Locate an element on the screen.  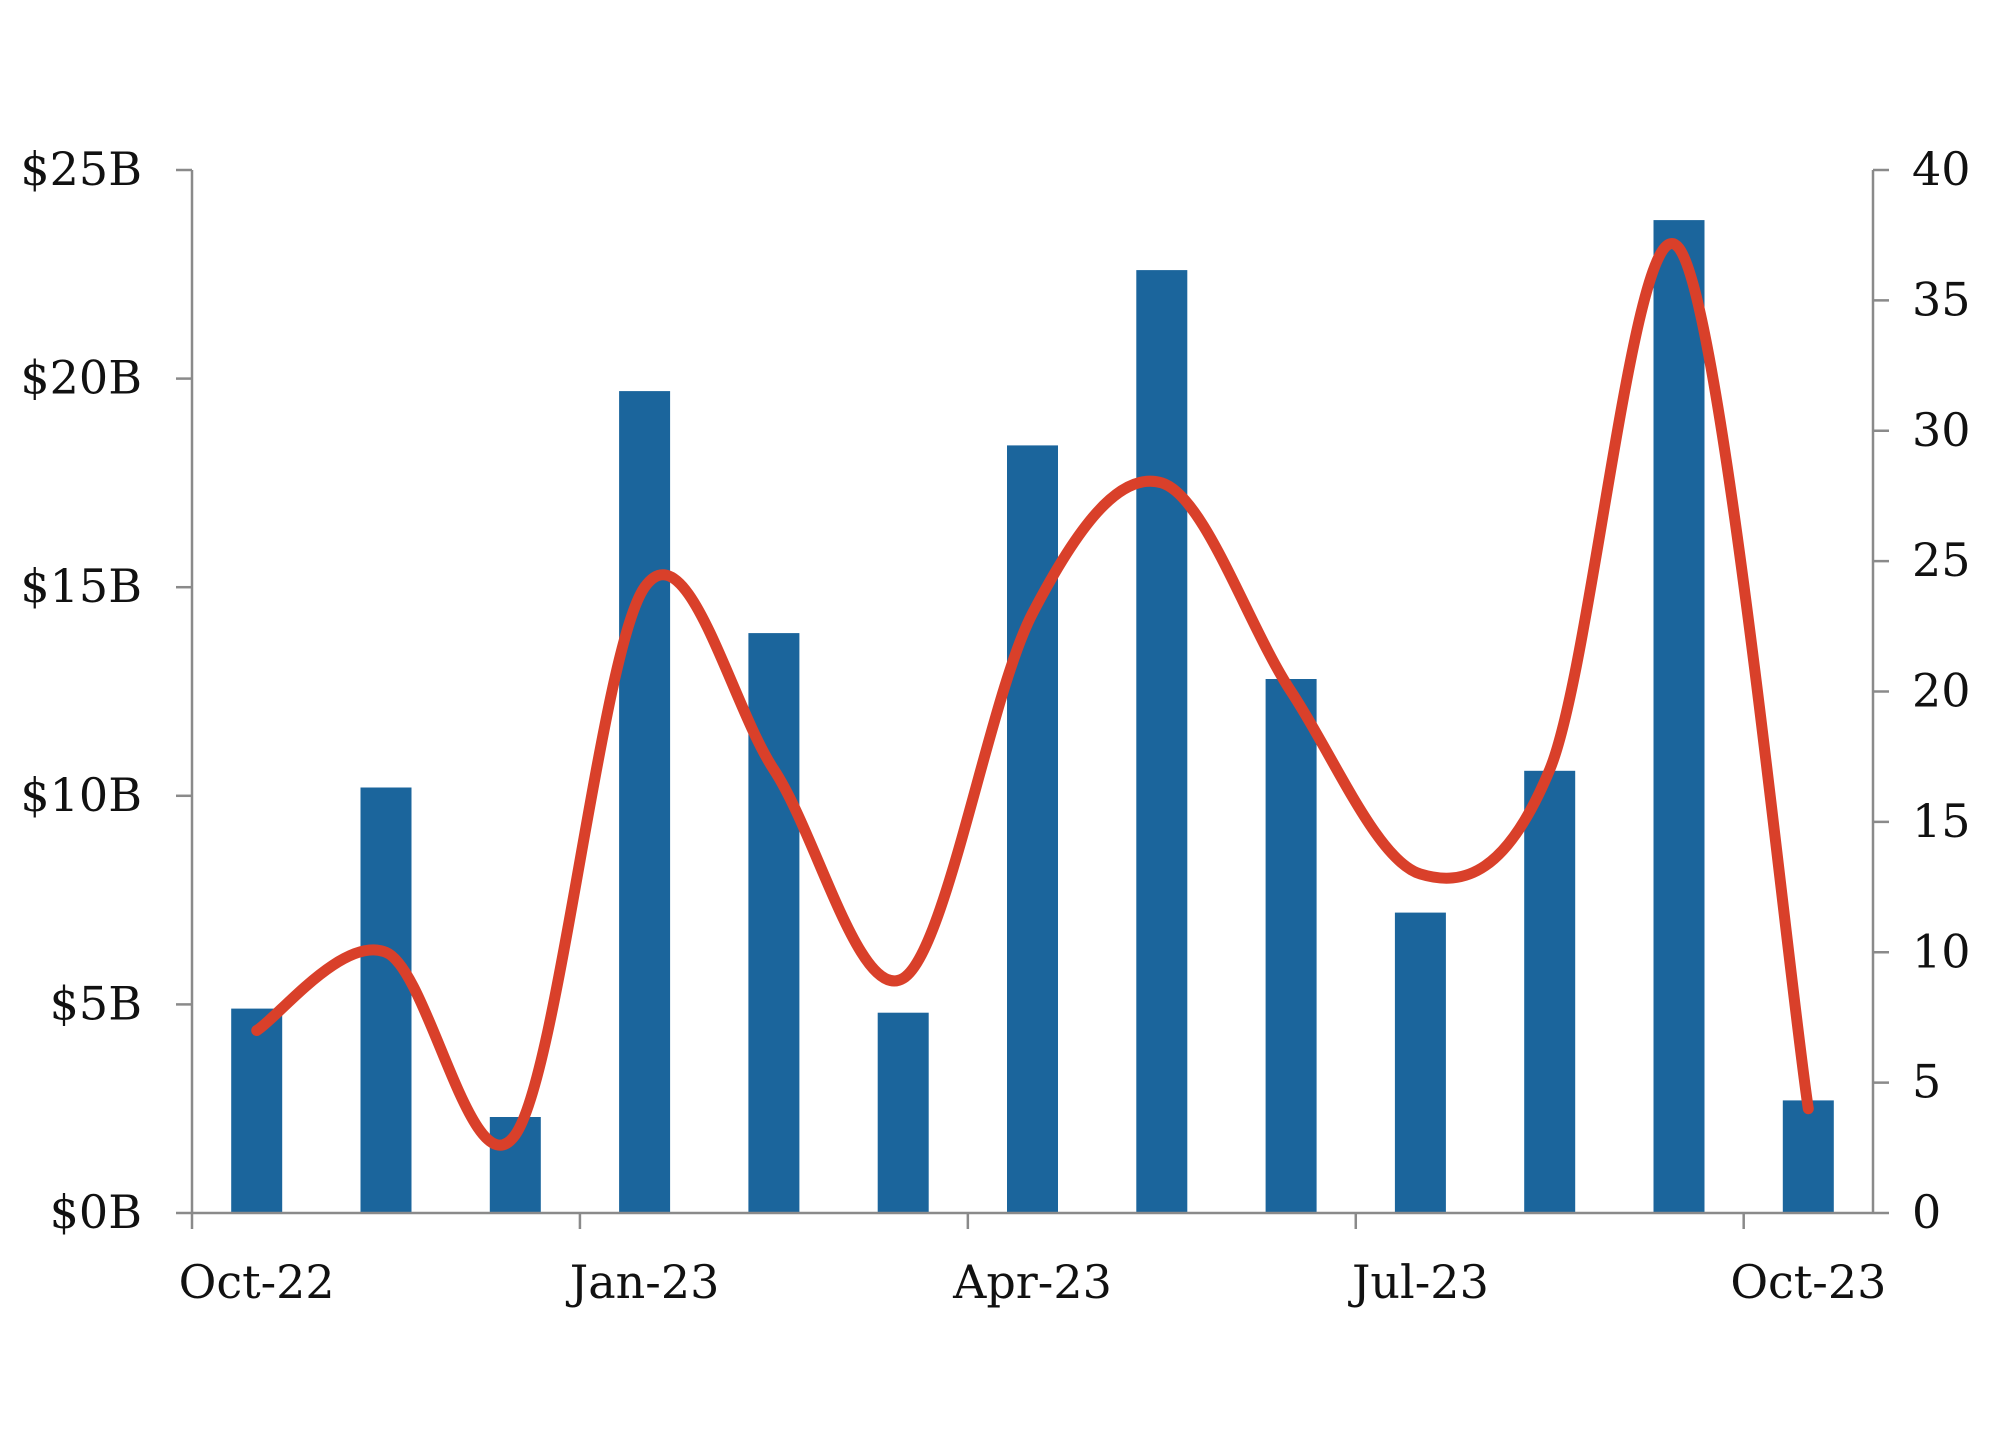
right-y-tick-label: 35 is located at coordinates (1941, 299).